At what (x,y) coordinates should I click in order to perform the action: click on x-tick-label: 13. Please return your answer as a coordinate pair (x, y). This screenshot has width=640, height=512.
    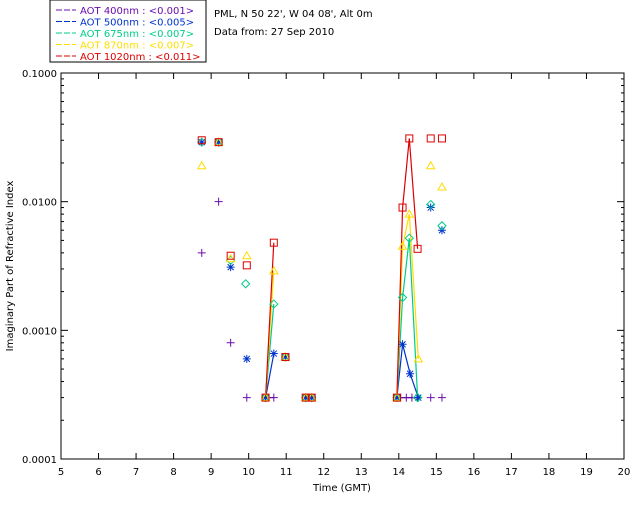
    Looking at the image, I should click on (361, 472).